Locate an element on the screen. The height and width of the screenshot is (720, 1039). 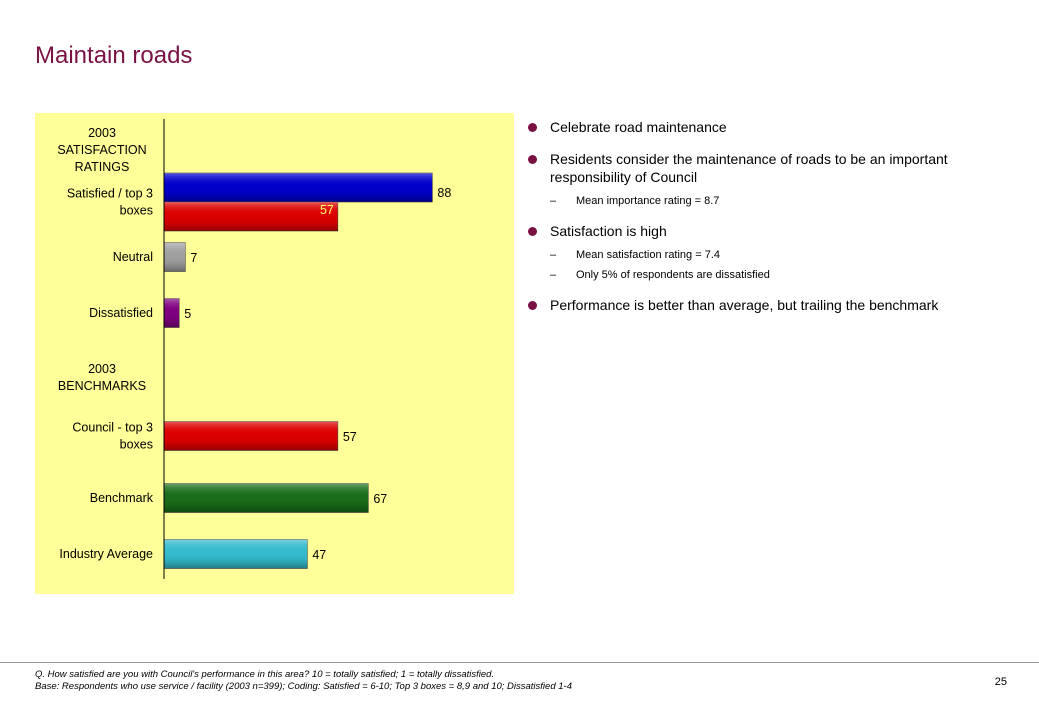
sub-bullet-item: – Mean importance rating = 8.7 is located at coordinates (778, 201).